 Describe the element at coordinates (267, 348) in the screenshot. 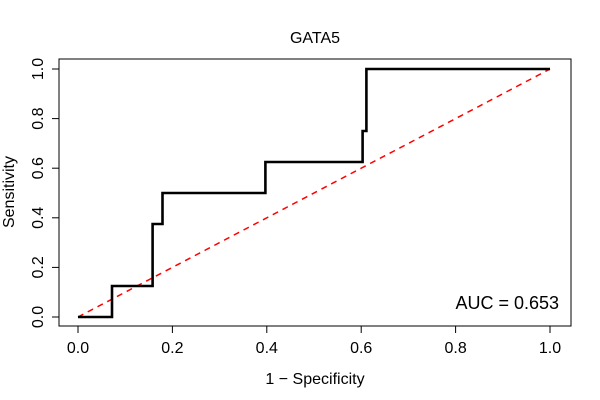

I see `x-tick-label: 0.4` at that location.